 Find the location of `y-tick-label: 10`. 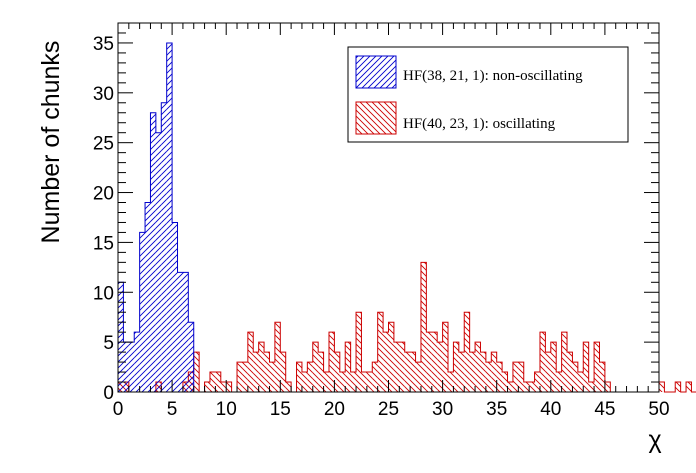

y-tick-label: 10 is located at coordinates (103, 293).